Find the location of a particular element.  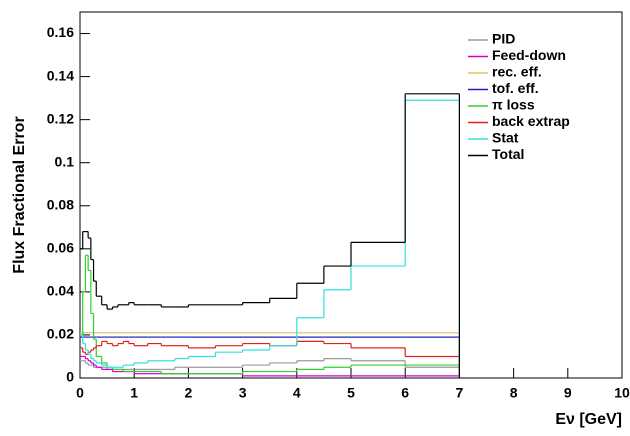

x-tick-label: 0 is located at coordinates (80, 393).